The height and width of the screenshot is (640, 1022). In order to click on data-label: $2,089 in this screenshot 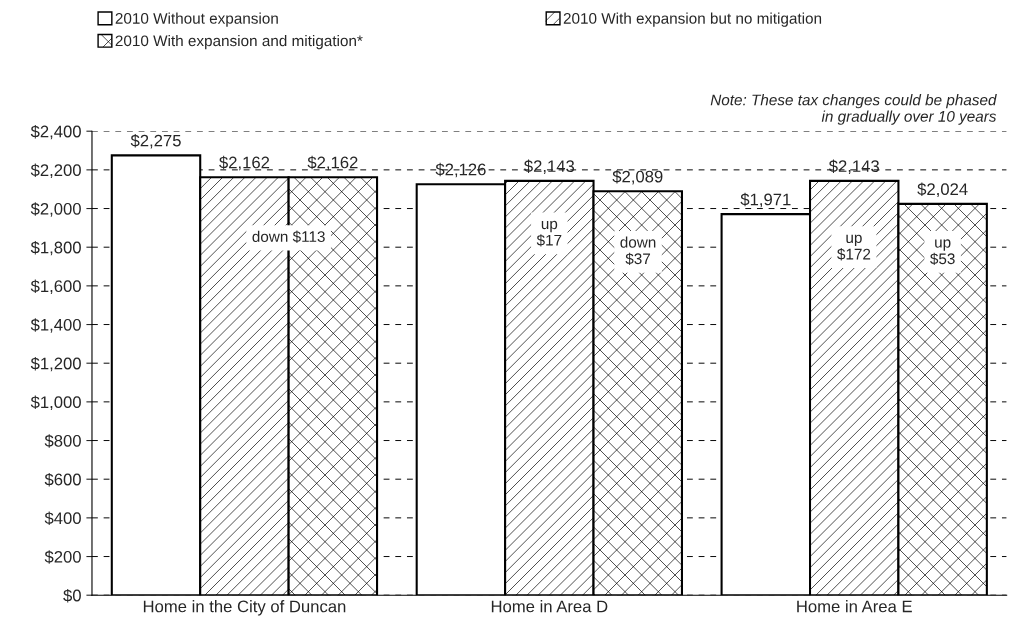, I will do `click(637, 177)`.